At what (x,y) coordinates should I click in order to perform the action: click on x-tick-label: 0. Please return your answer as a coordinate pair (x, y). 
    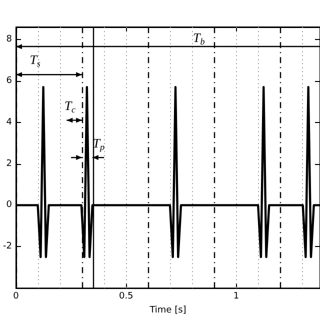
    Looking at the image, I should click on (16, 297).